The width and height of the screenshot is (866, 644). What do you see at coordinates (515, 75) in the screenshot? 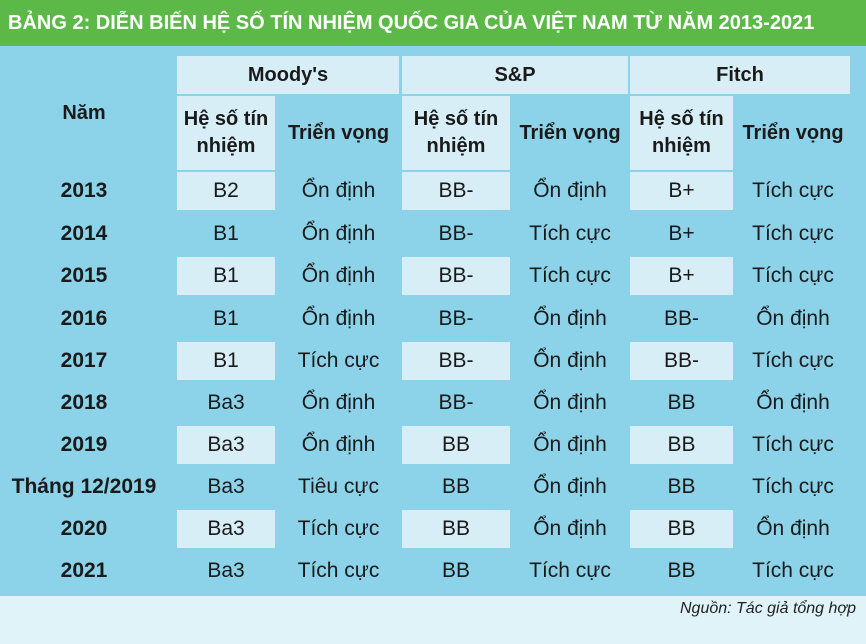
I see `agency-header: S&P` at bounding box center [515, 75].